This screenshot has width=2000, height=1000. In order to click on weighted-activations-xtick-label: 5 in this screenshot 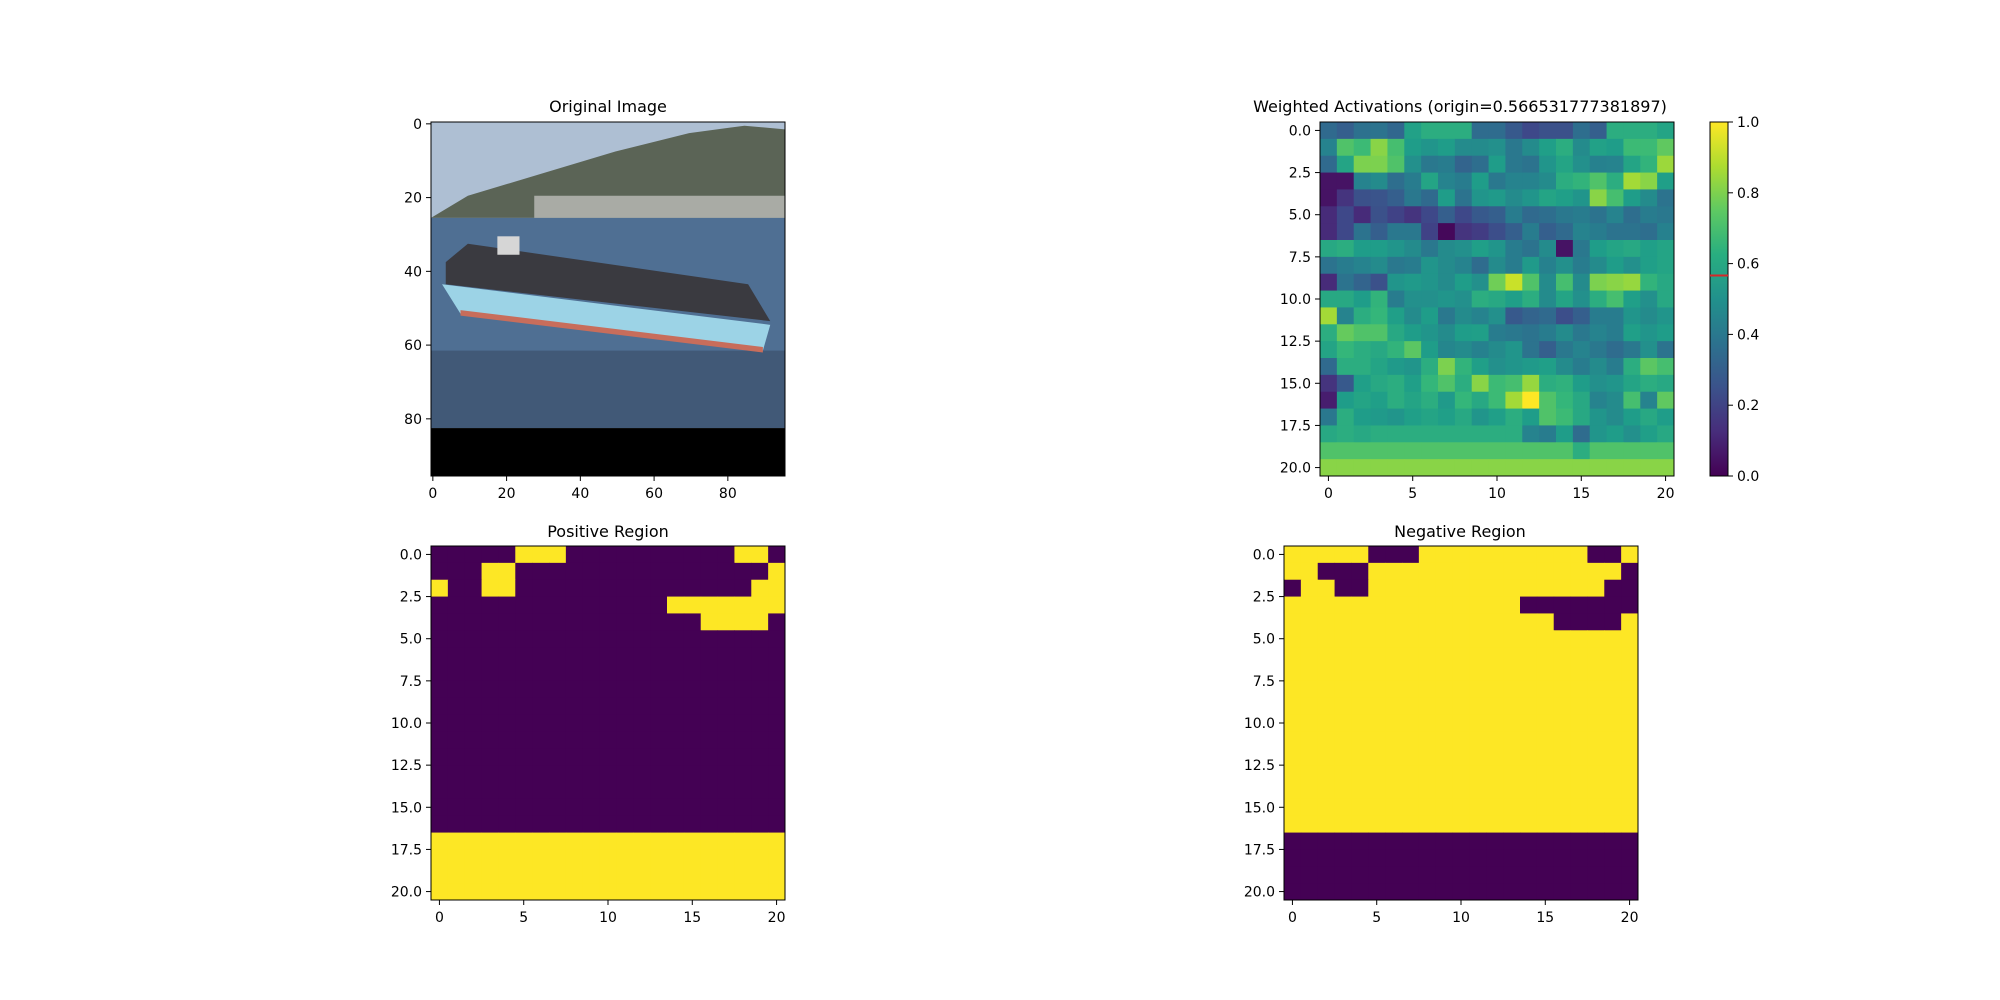, I will do `click(1412, 494)`.